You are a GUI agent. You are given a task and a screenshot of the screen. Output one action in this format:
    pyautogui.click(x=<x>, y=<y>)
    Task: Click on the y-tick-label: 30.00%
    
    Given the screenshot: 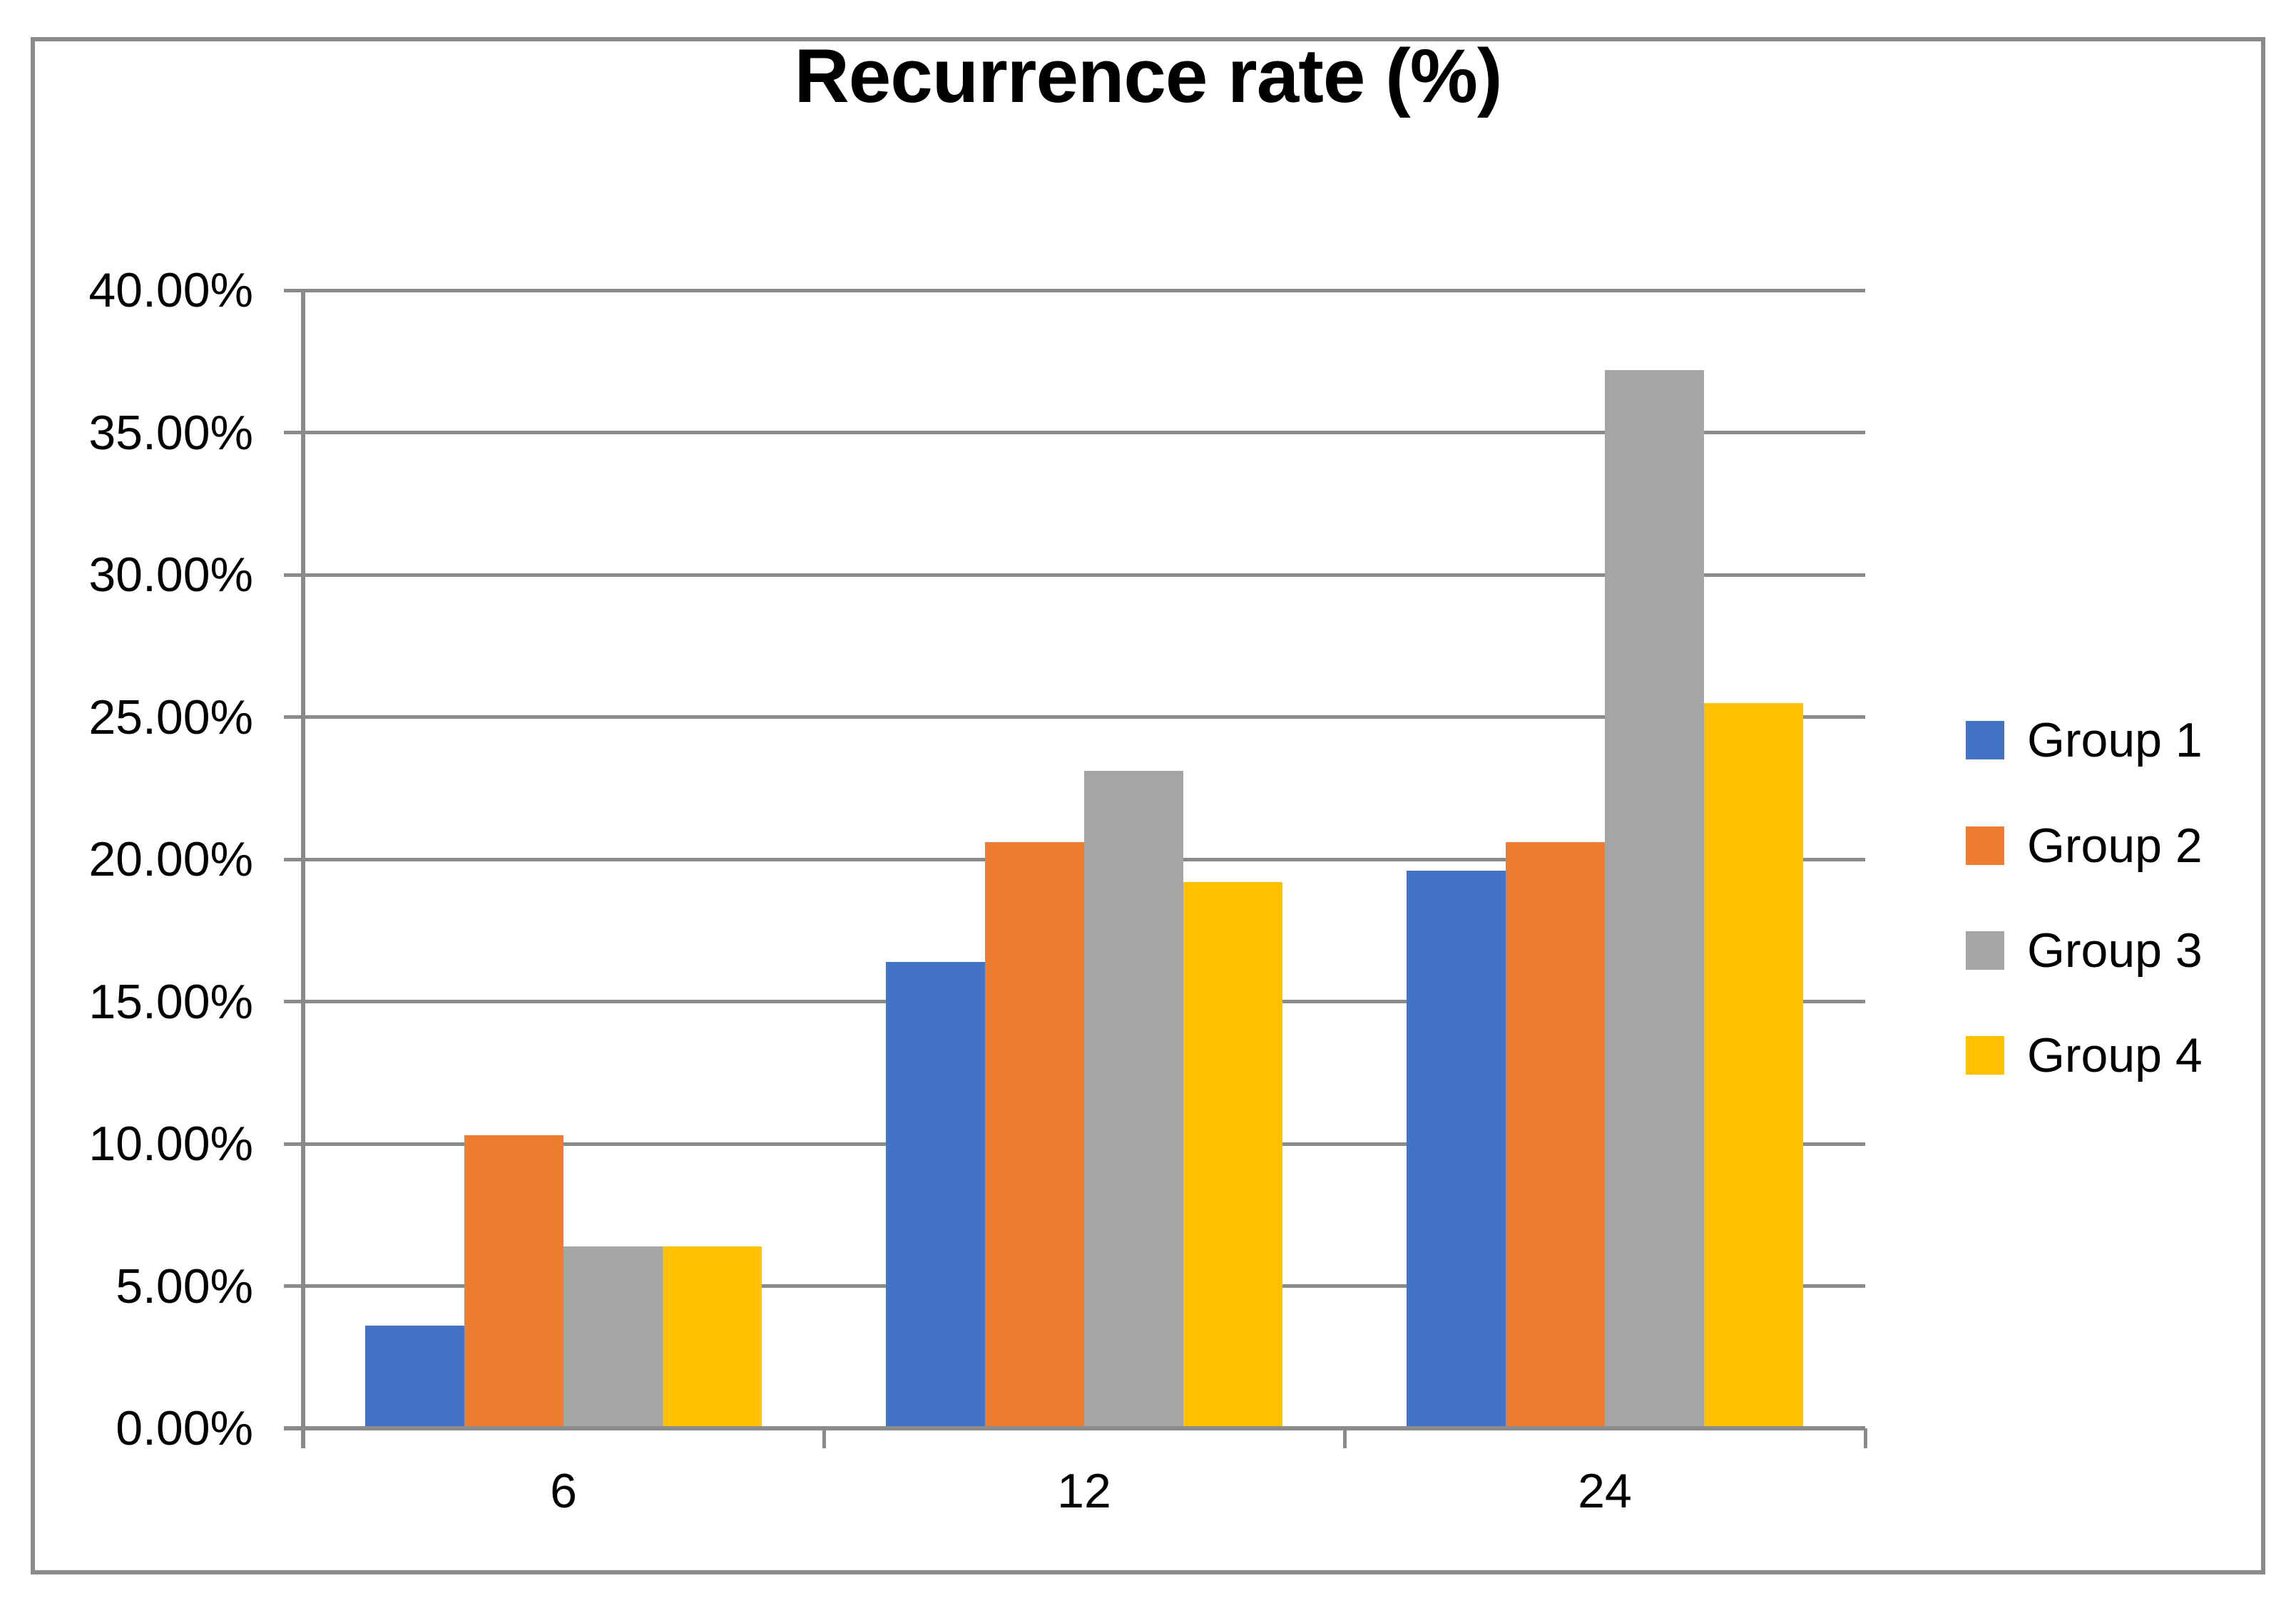 What is the action you would take?
    pyautogui.click(x=170, y=575)
    